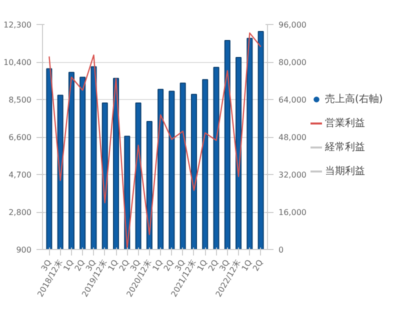 Image resolution: width=419 pixels, height=332 pixels. Describe the element at coordinates (258, 265) in the screenshot. I see `x-tick-label: 2Q` at that location.